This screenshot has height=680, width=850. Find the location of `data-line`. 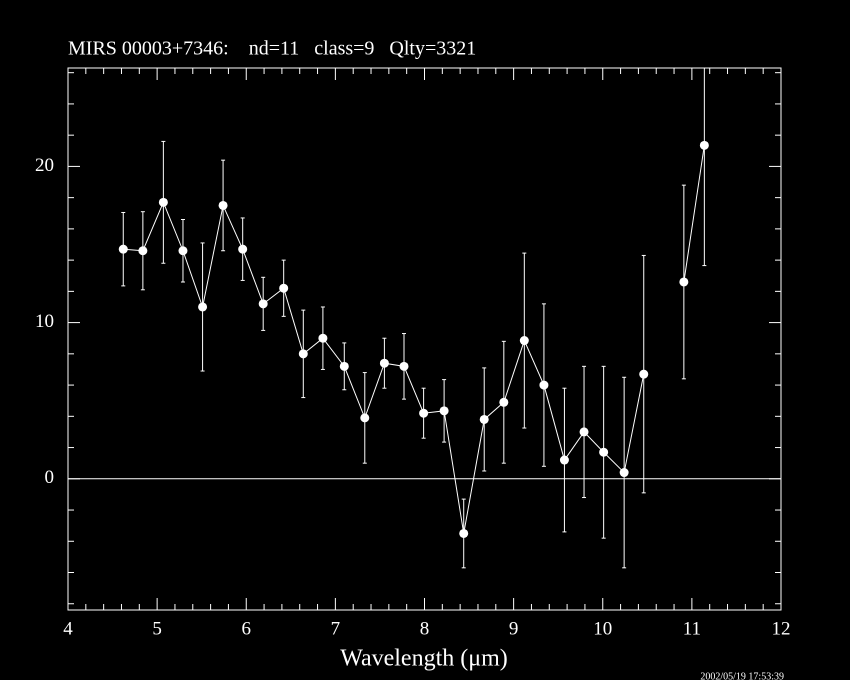

data-line is located at coordinates (694, 214).